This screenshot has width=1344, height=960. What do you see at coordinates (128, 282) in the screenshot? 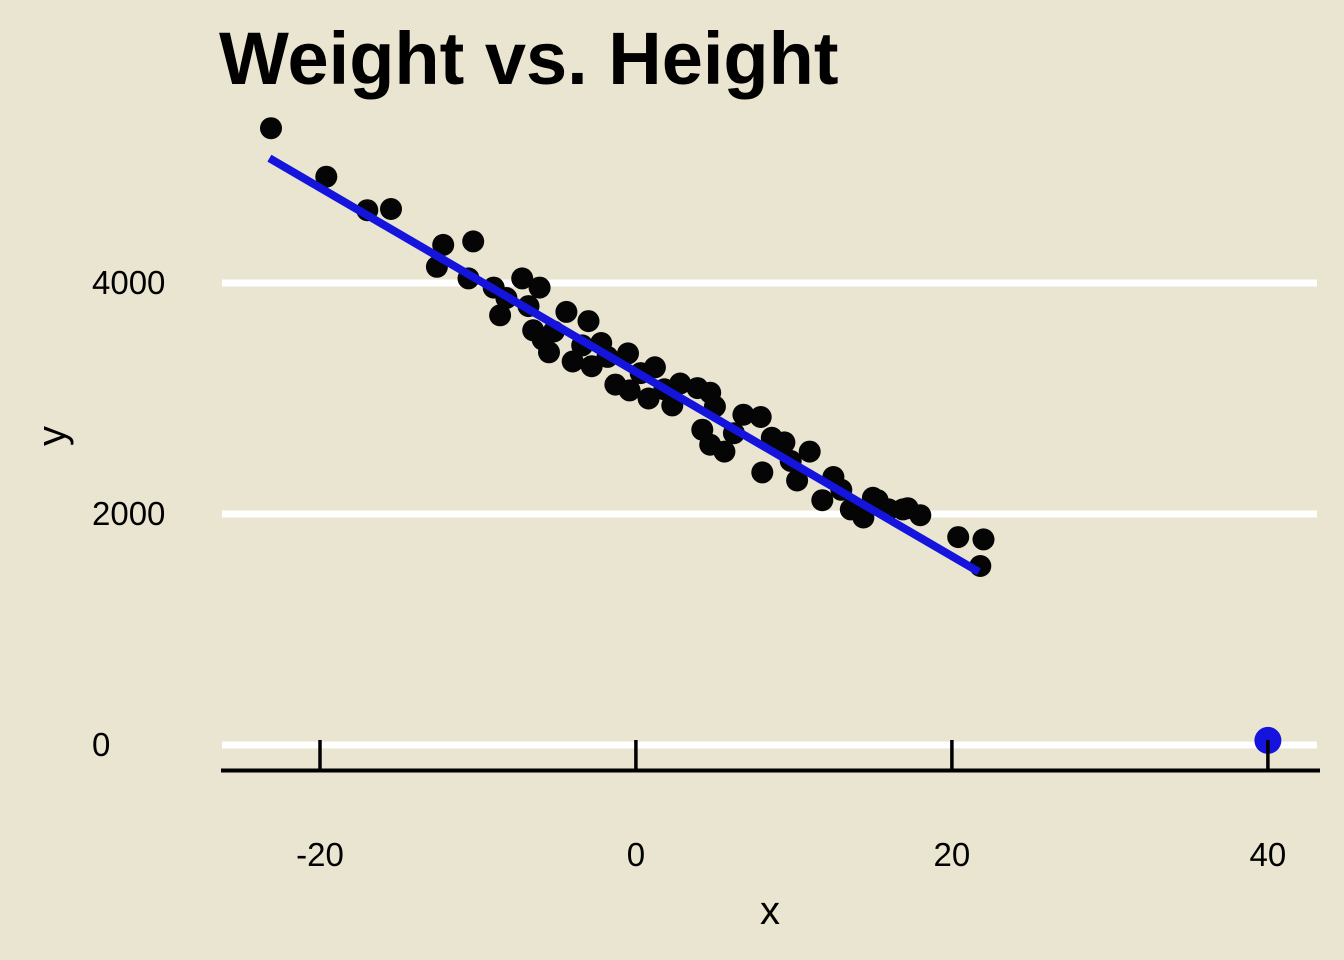
I see `y-tick-label: 4000` at bounding box center [128, 282].